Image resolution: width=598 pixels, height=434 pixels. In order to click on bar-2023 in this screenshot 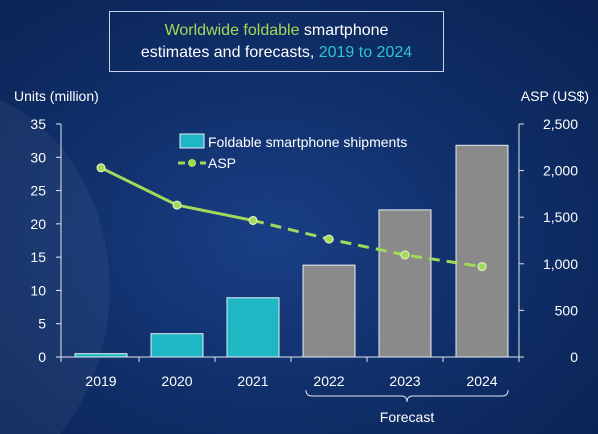, I will do `click(405, 283)`.